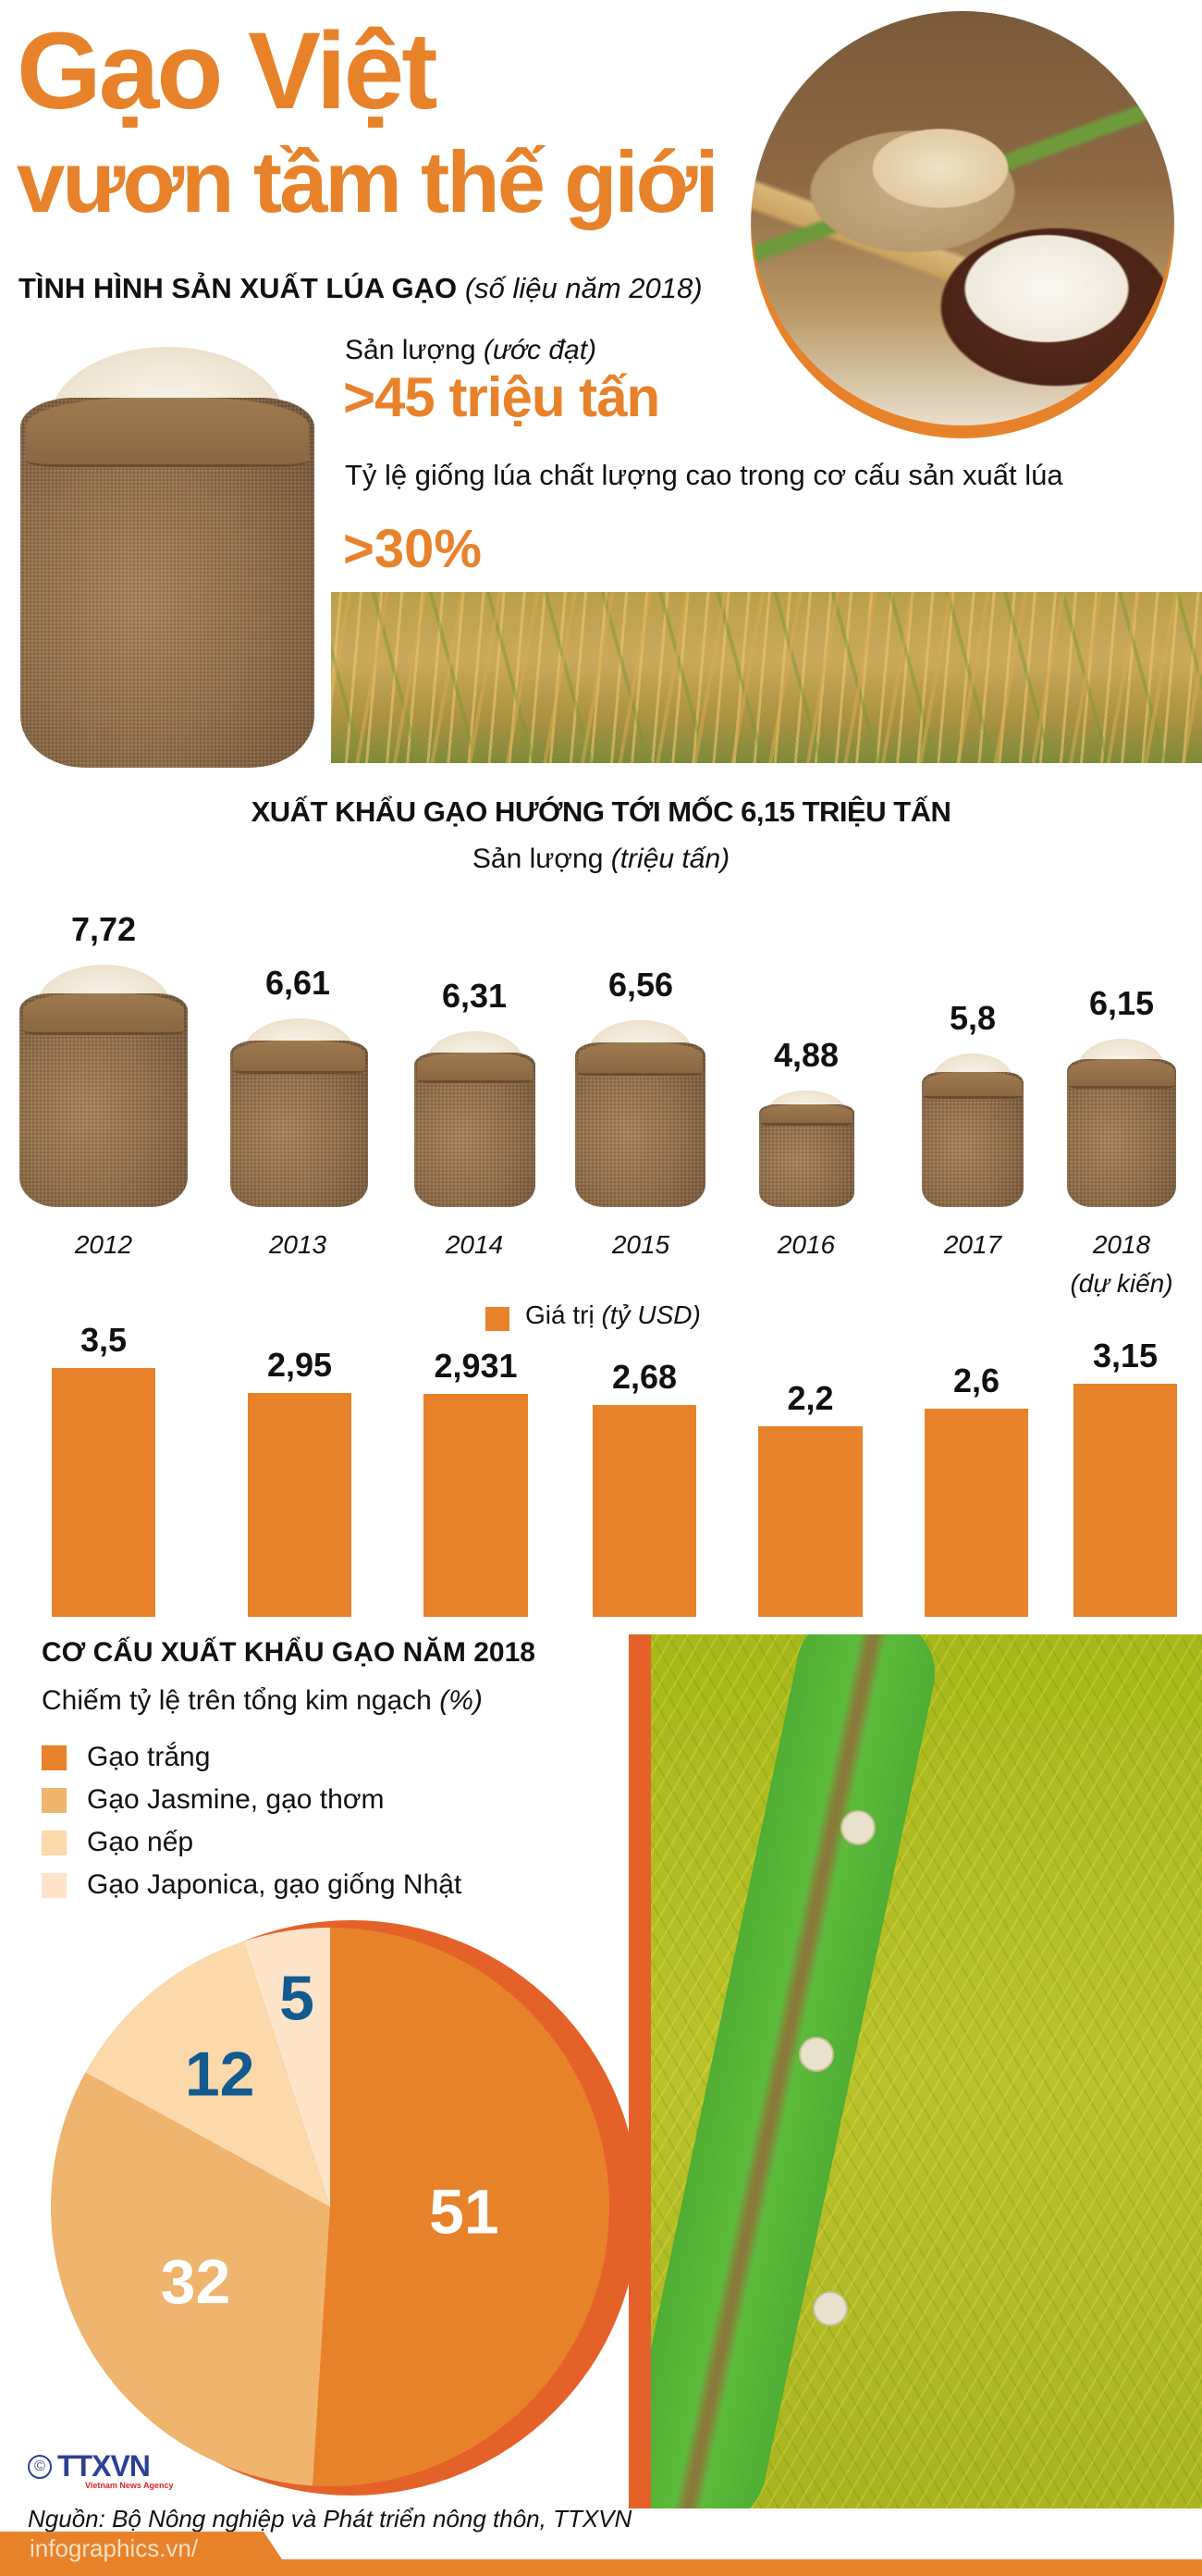  I want to click on ttxvn-logo: © TTXVN Vietnam News Agency, so click(102, 2473).